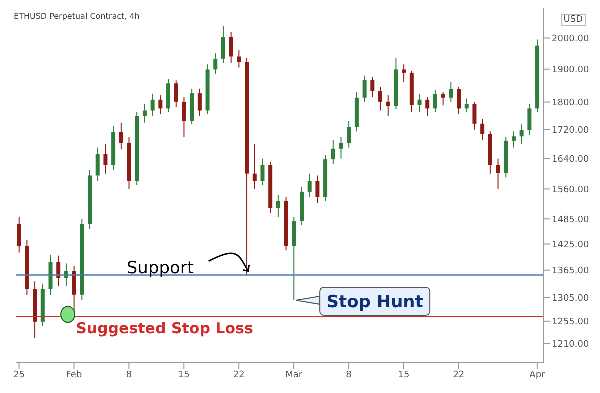 The image size is (600, 393). Describe the element at coordinates (294, 375) in the screenshot. I see `x-tick-label: Mar` at that location.